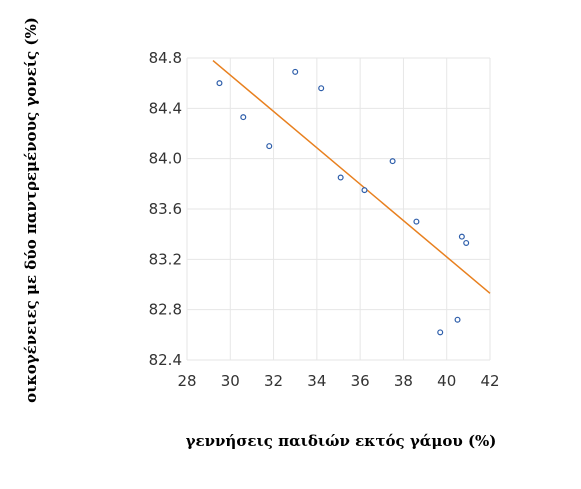  Describe the element at coordinates (165, 58) in the screenshot. I see `y-tick-label: 84.8` at that location.